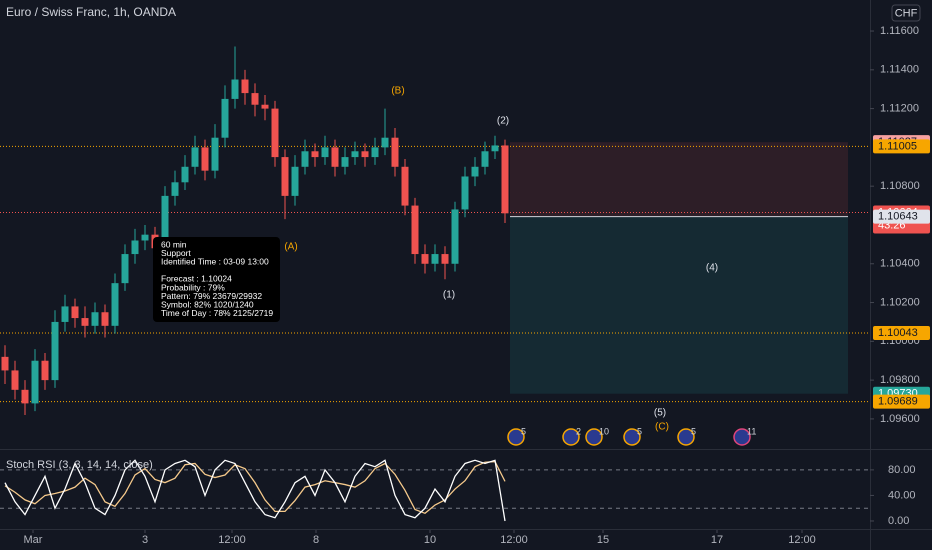 Image resolution: width=932 pixels, height=550 pixels. I want to click on event-count: 10, so click(604, 431).